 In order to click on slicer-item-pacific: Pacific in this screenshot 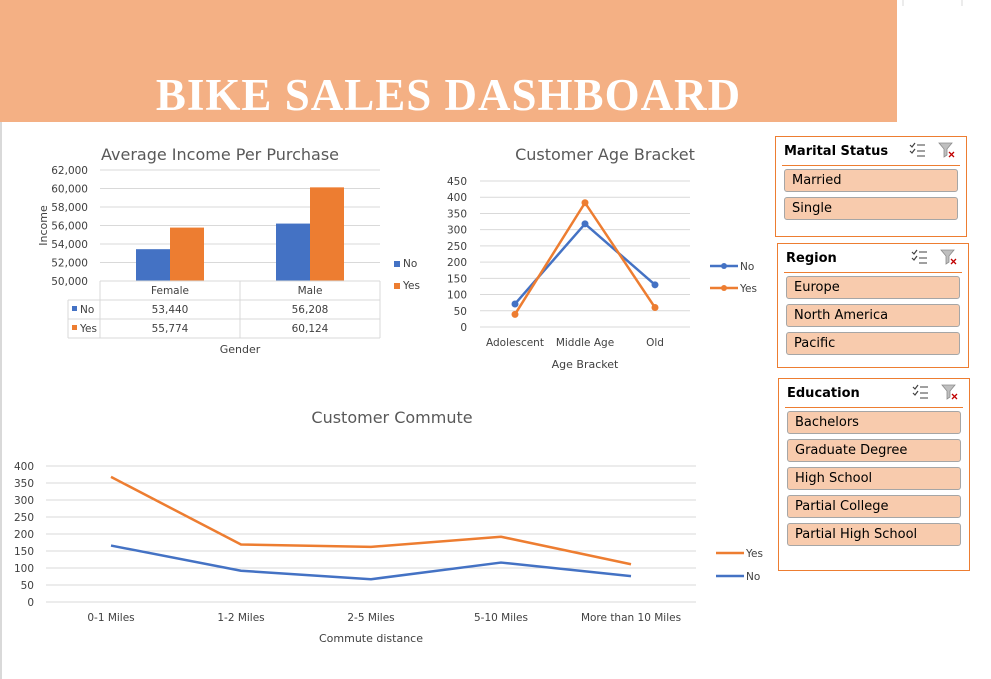, I will do `click(873, 343)`.